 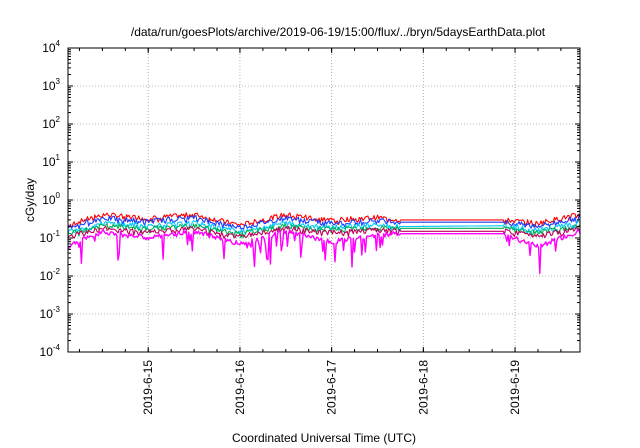 I want to click on y-tick-label: 10⁻¹, so click(x=50, y=237).